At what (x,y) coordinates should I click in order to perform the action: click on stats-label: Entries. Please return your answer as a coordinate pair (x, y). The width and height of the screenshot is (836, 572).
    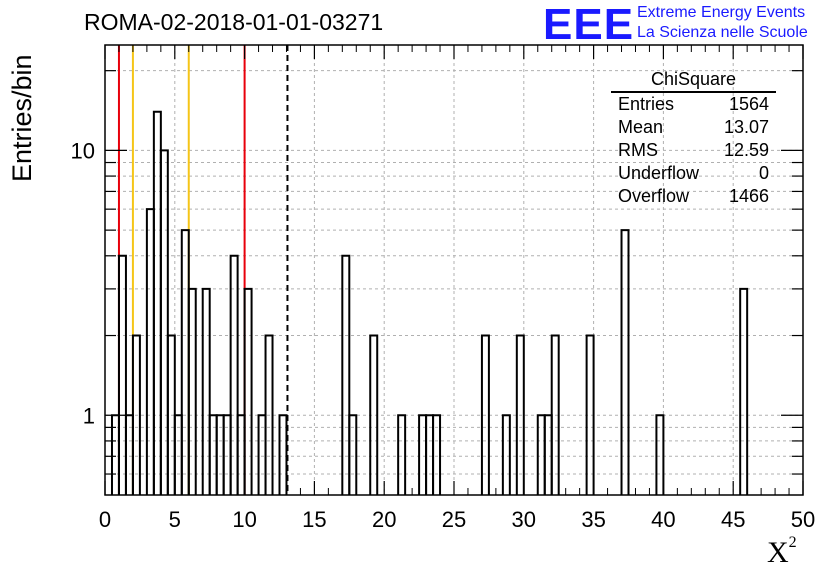
    Looking at the image, I should click on (646, 104).